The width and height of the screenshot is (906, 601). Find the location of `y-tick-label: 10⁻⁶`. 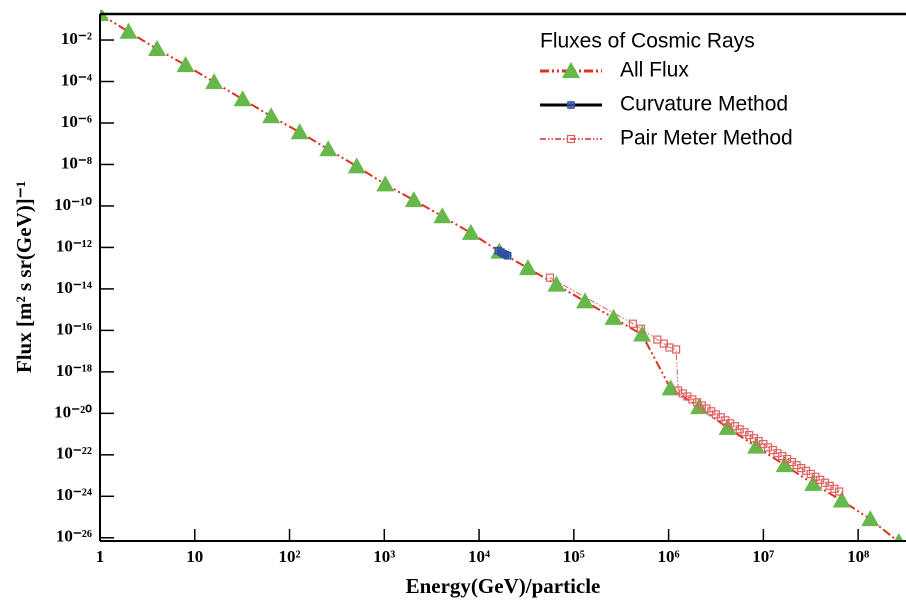

y-tick-label: 10⁻⁶ is located at coordinates (76, 121).